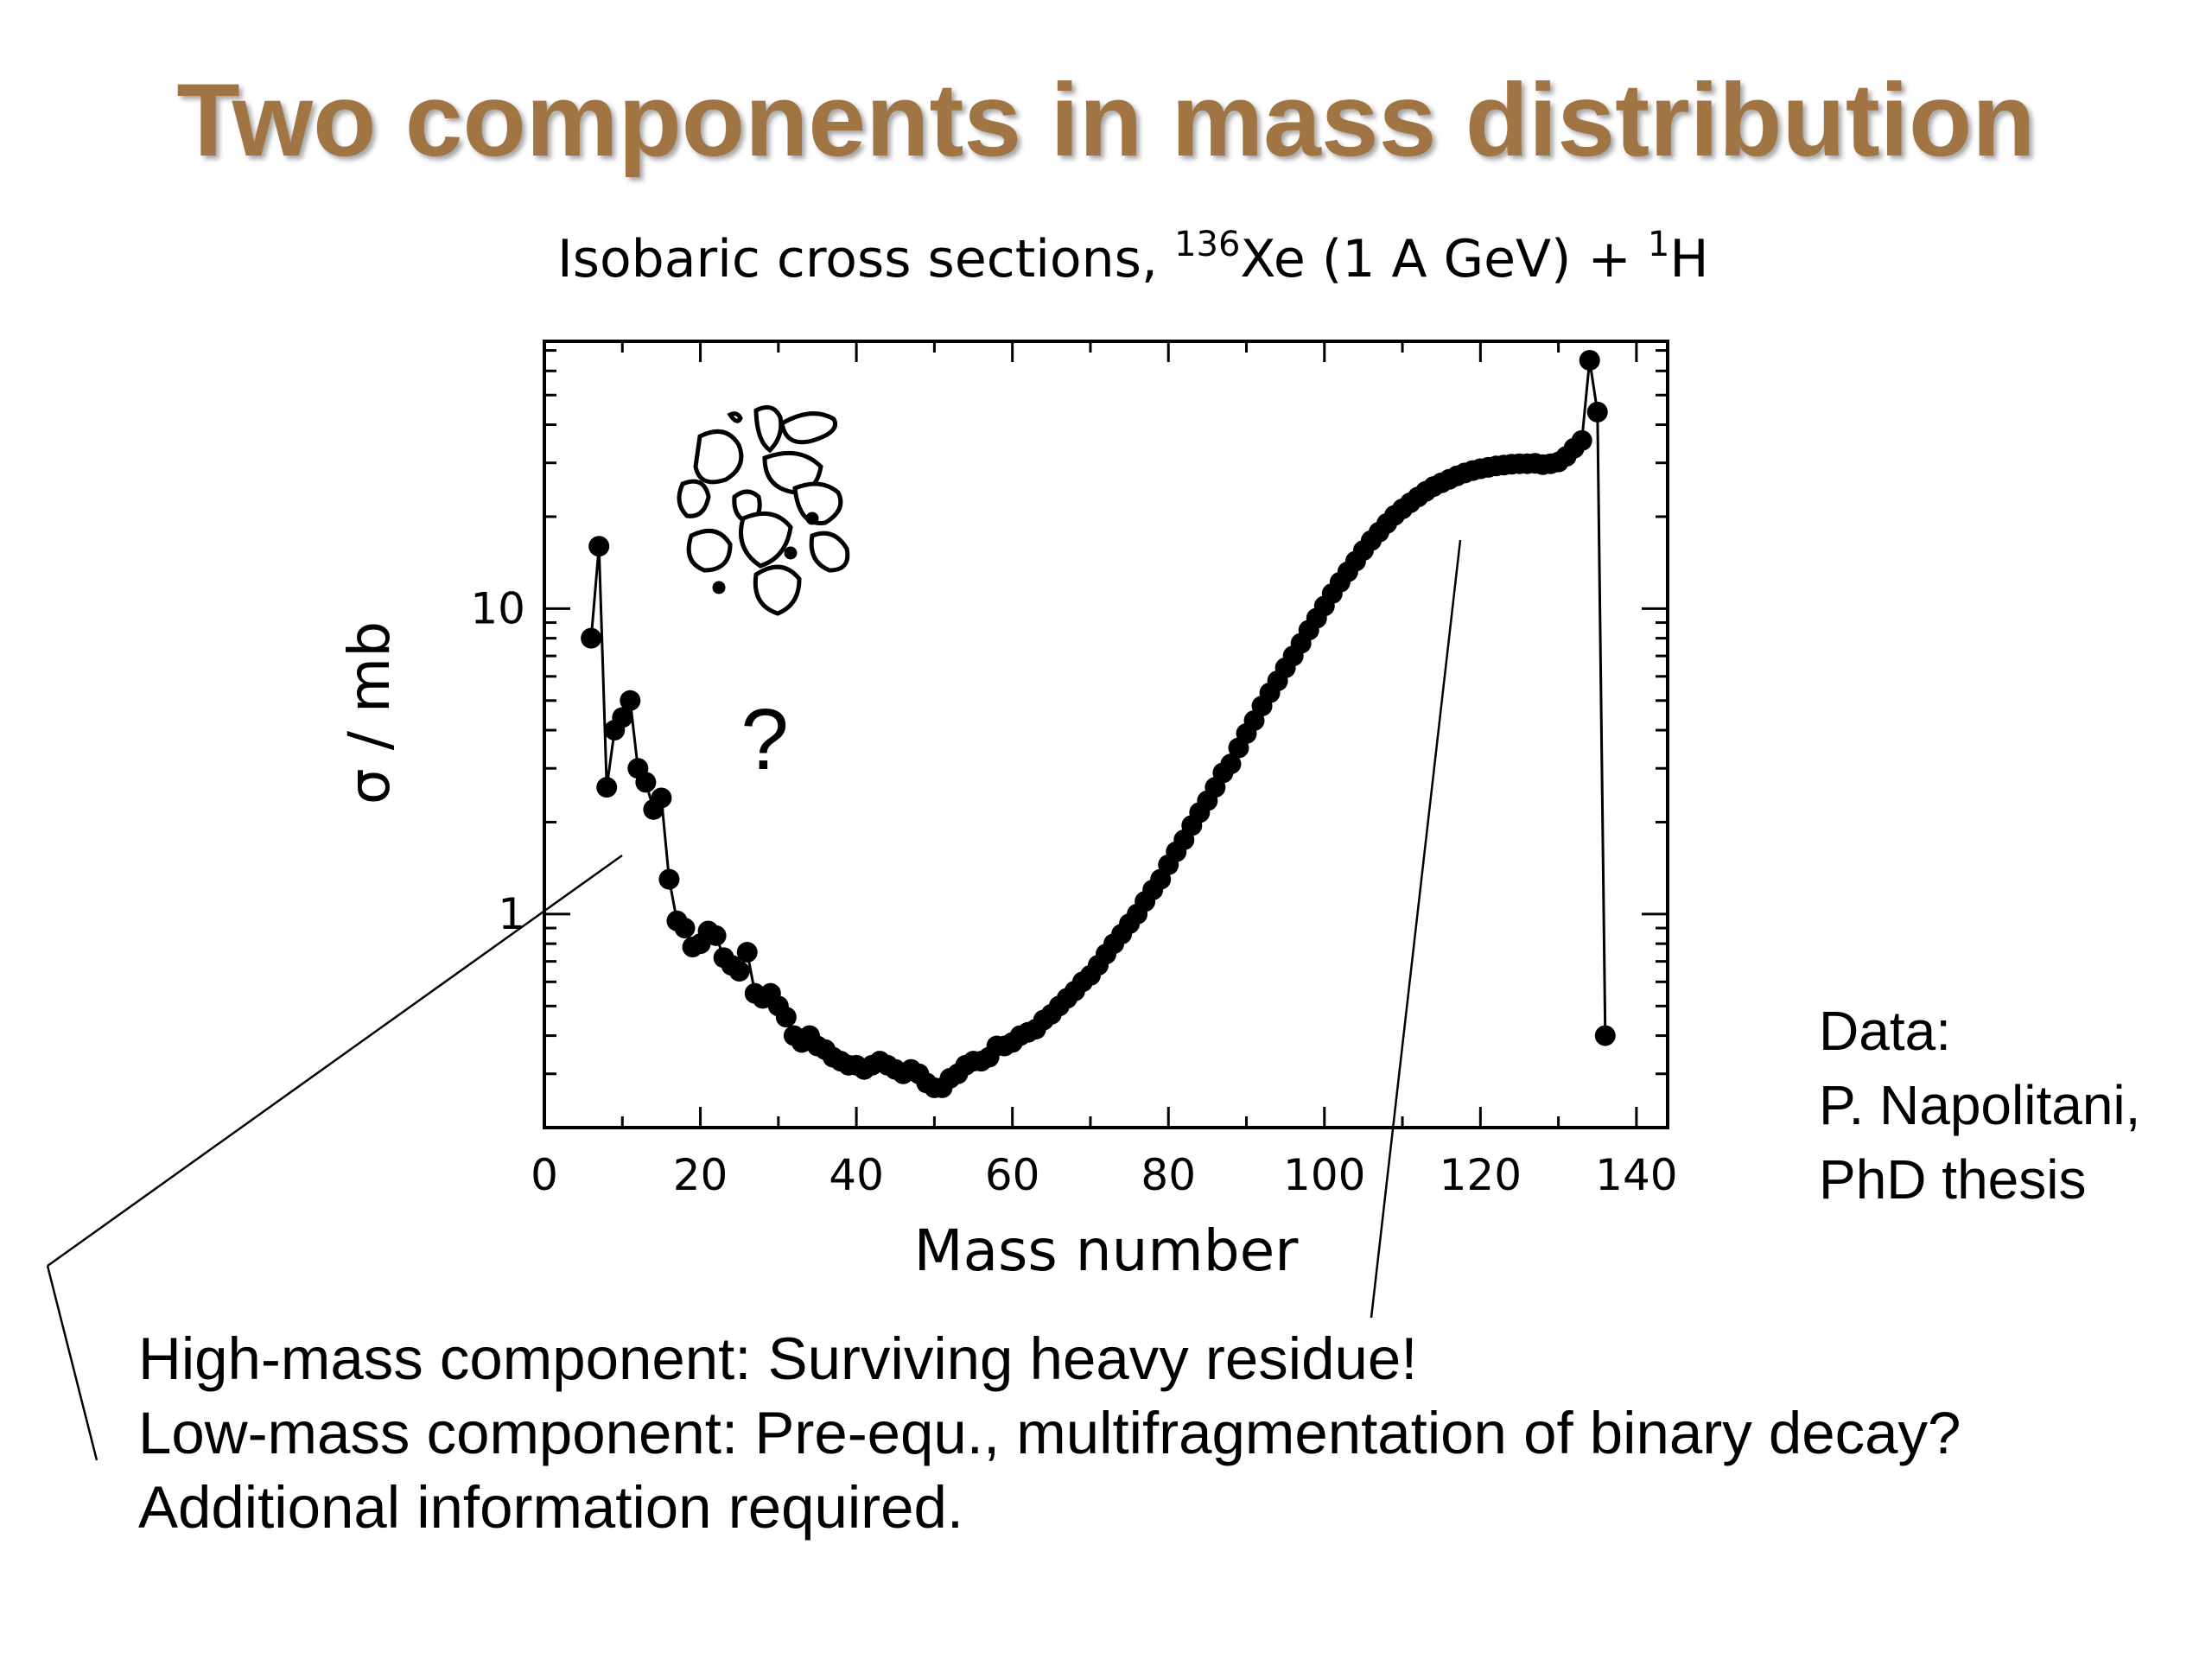 The height and width of the screenshot is (1659, 2212). I want to click on x-tick-label: 60, so click(1013, 1175).